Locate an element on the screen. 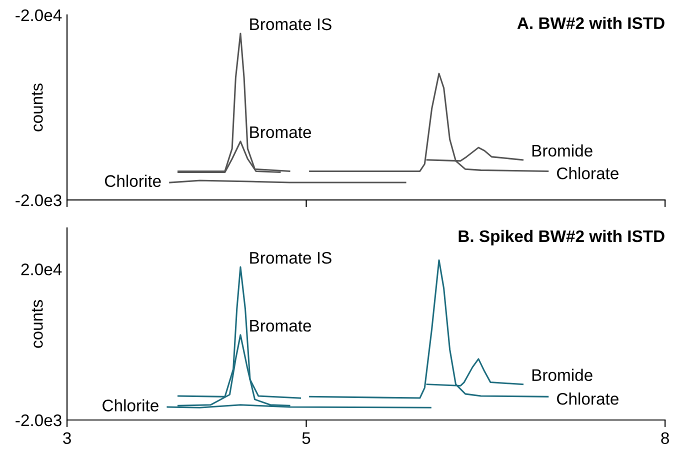 The height and width of the screenshot is (454, 675). x-tick-label: 5 is located at coordinates (306, 438).